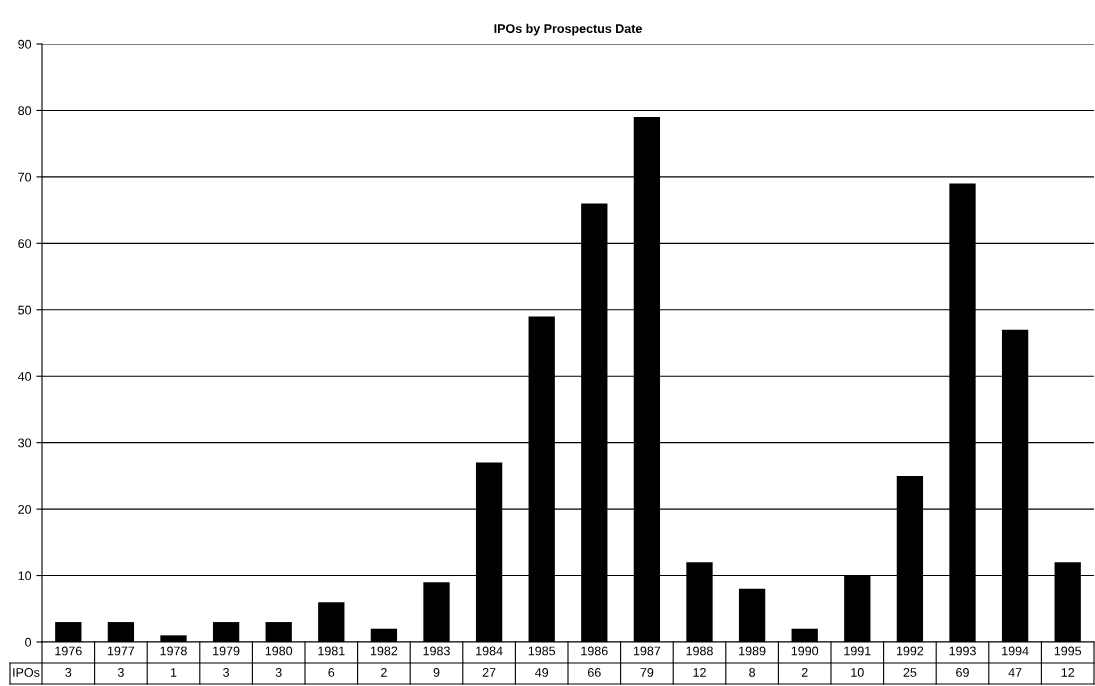 This screenshot has height=686, width=1095. I want to click on y-tick-label: 50, so click(25, 310).